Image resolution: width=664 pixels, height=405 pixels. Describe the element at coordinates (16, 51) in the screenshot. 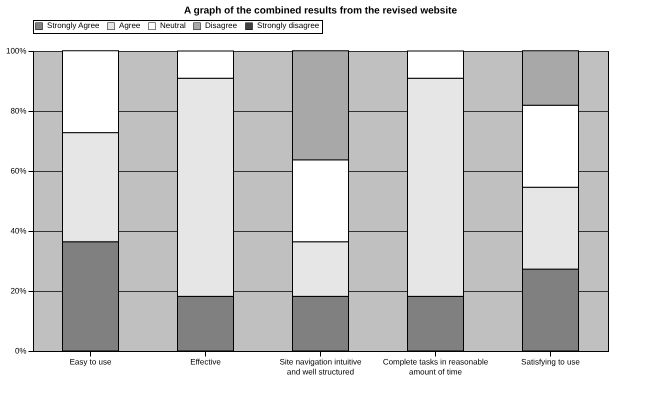

I see `y-tick-label: 100%` at that location.